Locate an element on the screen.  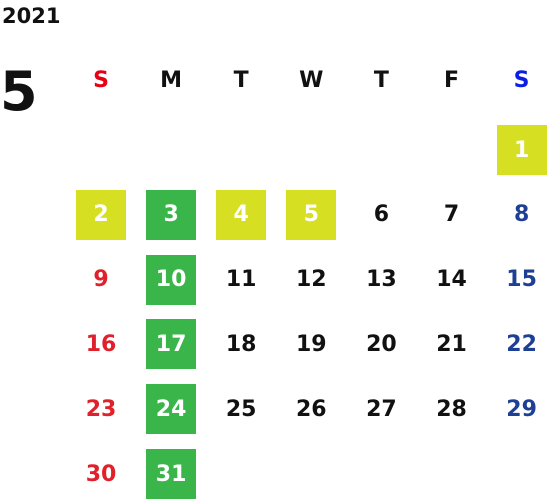
day: 3 is located at coordinates (171, 214).